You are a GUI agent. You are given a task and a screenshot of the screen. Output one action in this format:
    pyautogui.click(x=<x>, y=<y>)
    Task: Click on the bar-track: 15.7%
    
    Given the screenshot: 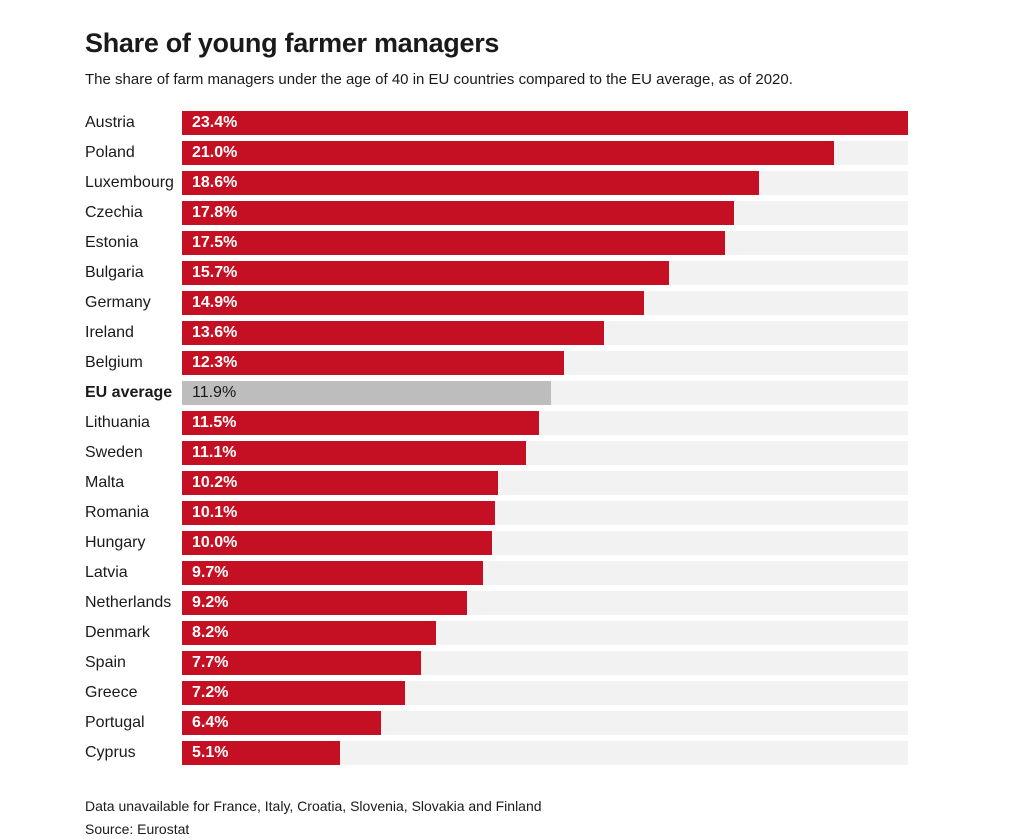 What is the action you would take?
    pyautogui.click(x=545, y=273)
    